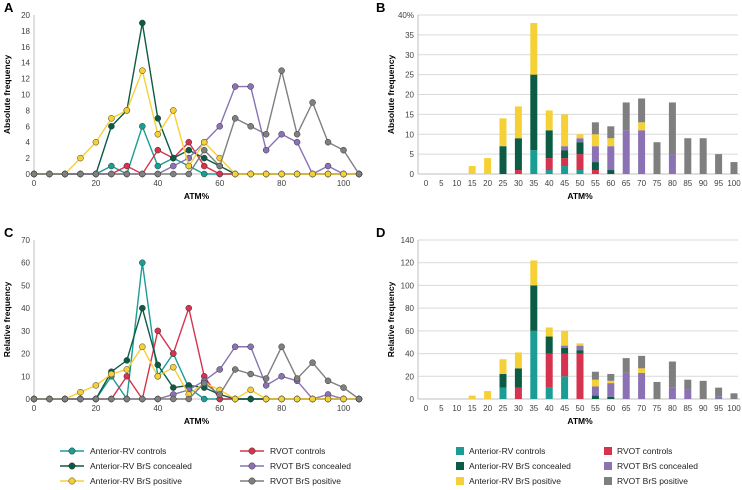 The image size is (742, 490). What do you see at coordinates (295, 466) in the screenshot?
I see `legend-item-line-rvot_brs_concealed: RVOT BrS concealed` at bounding box center [295, 466].